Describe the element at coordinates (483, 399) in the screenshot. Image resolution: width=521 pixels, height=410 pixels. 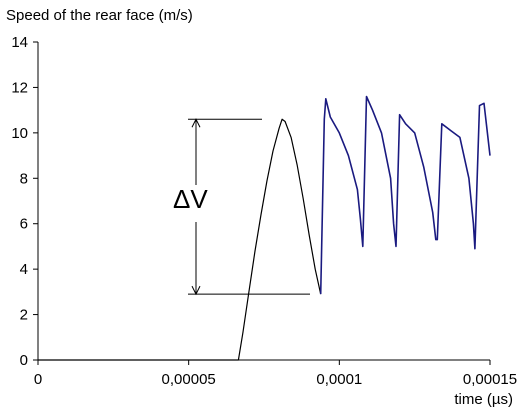
I see `x-axis-label: time (µs)` at that location.